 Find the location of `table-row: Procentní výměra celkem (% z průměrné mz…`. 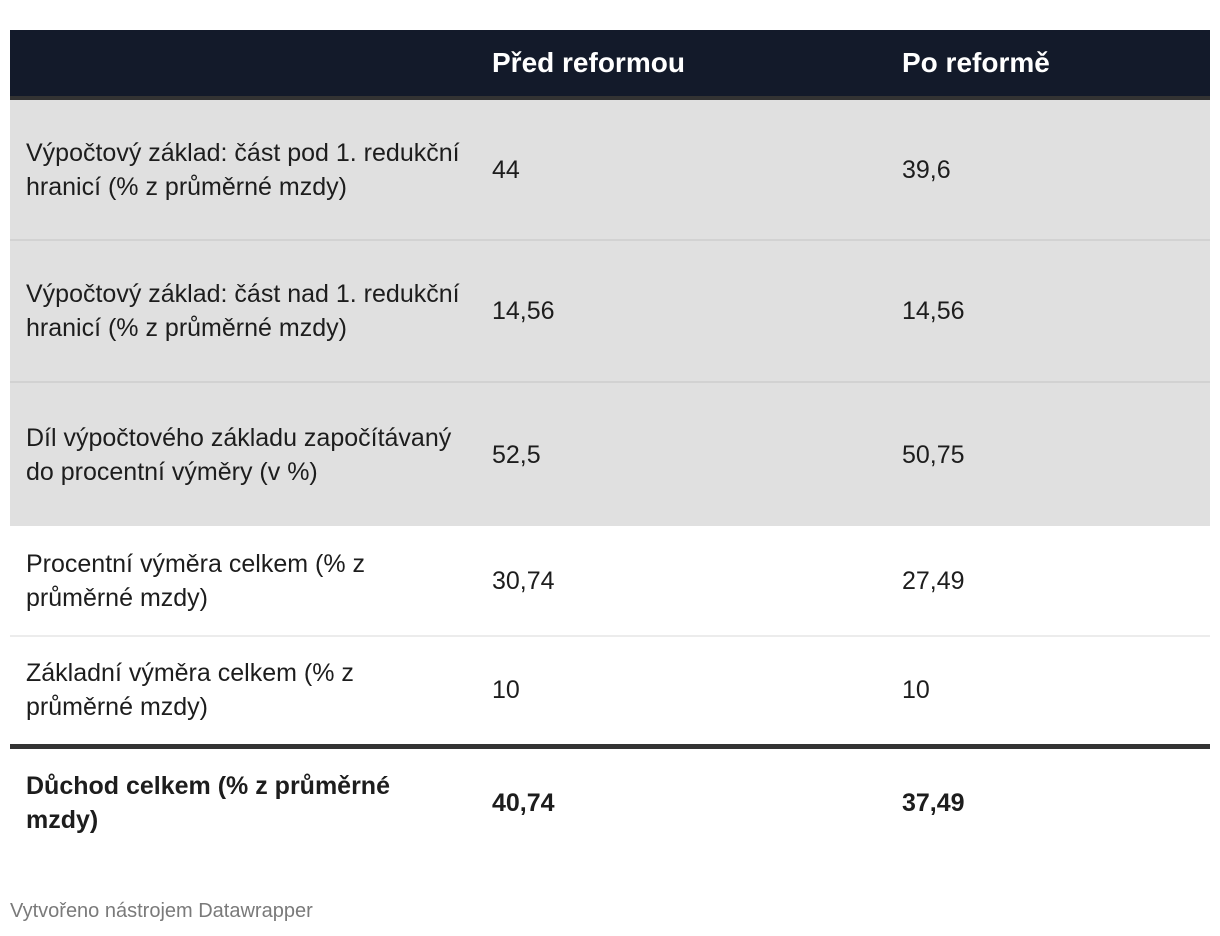

table-row: Procentní výměra celkem (% z průměrné mz… is located at coordinates (610, 581).